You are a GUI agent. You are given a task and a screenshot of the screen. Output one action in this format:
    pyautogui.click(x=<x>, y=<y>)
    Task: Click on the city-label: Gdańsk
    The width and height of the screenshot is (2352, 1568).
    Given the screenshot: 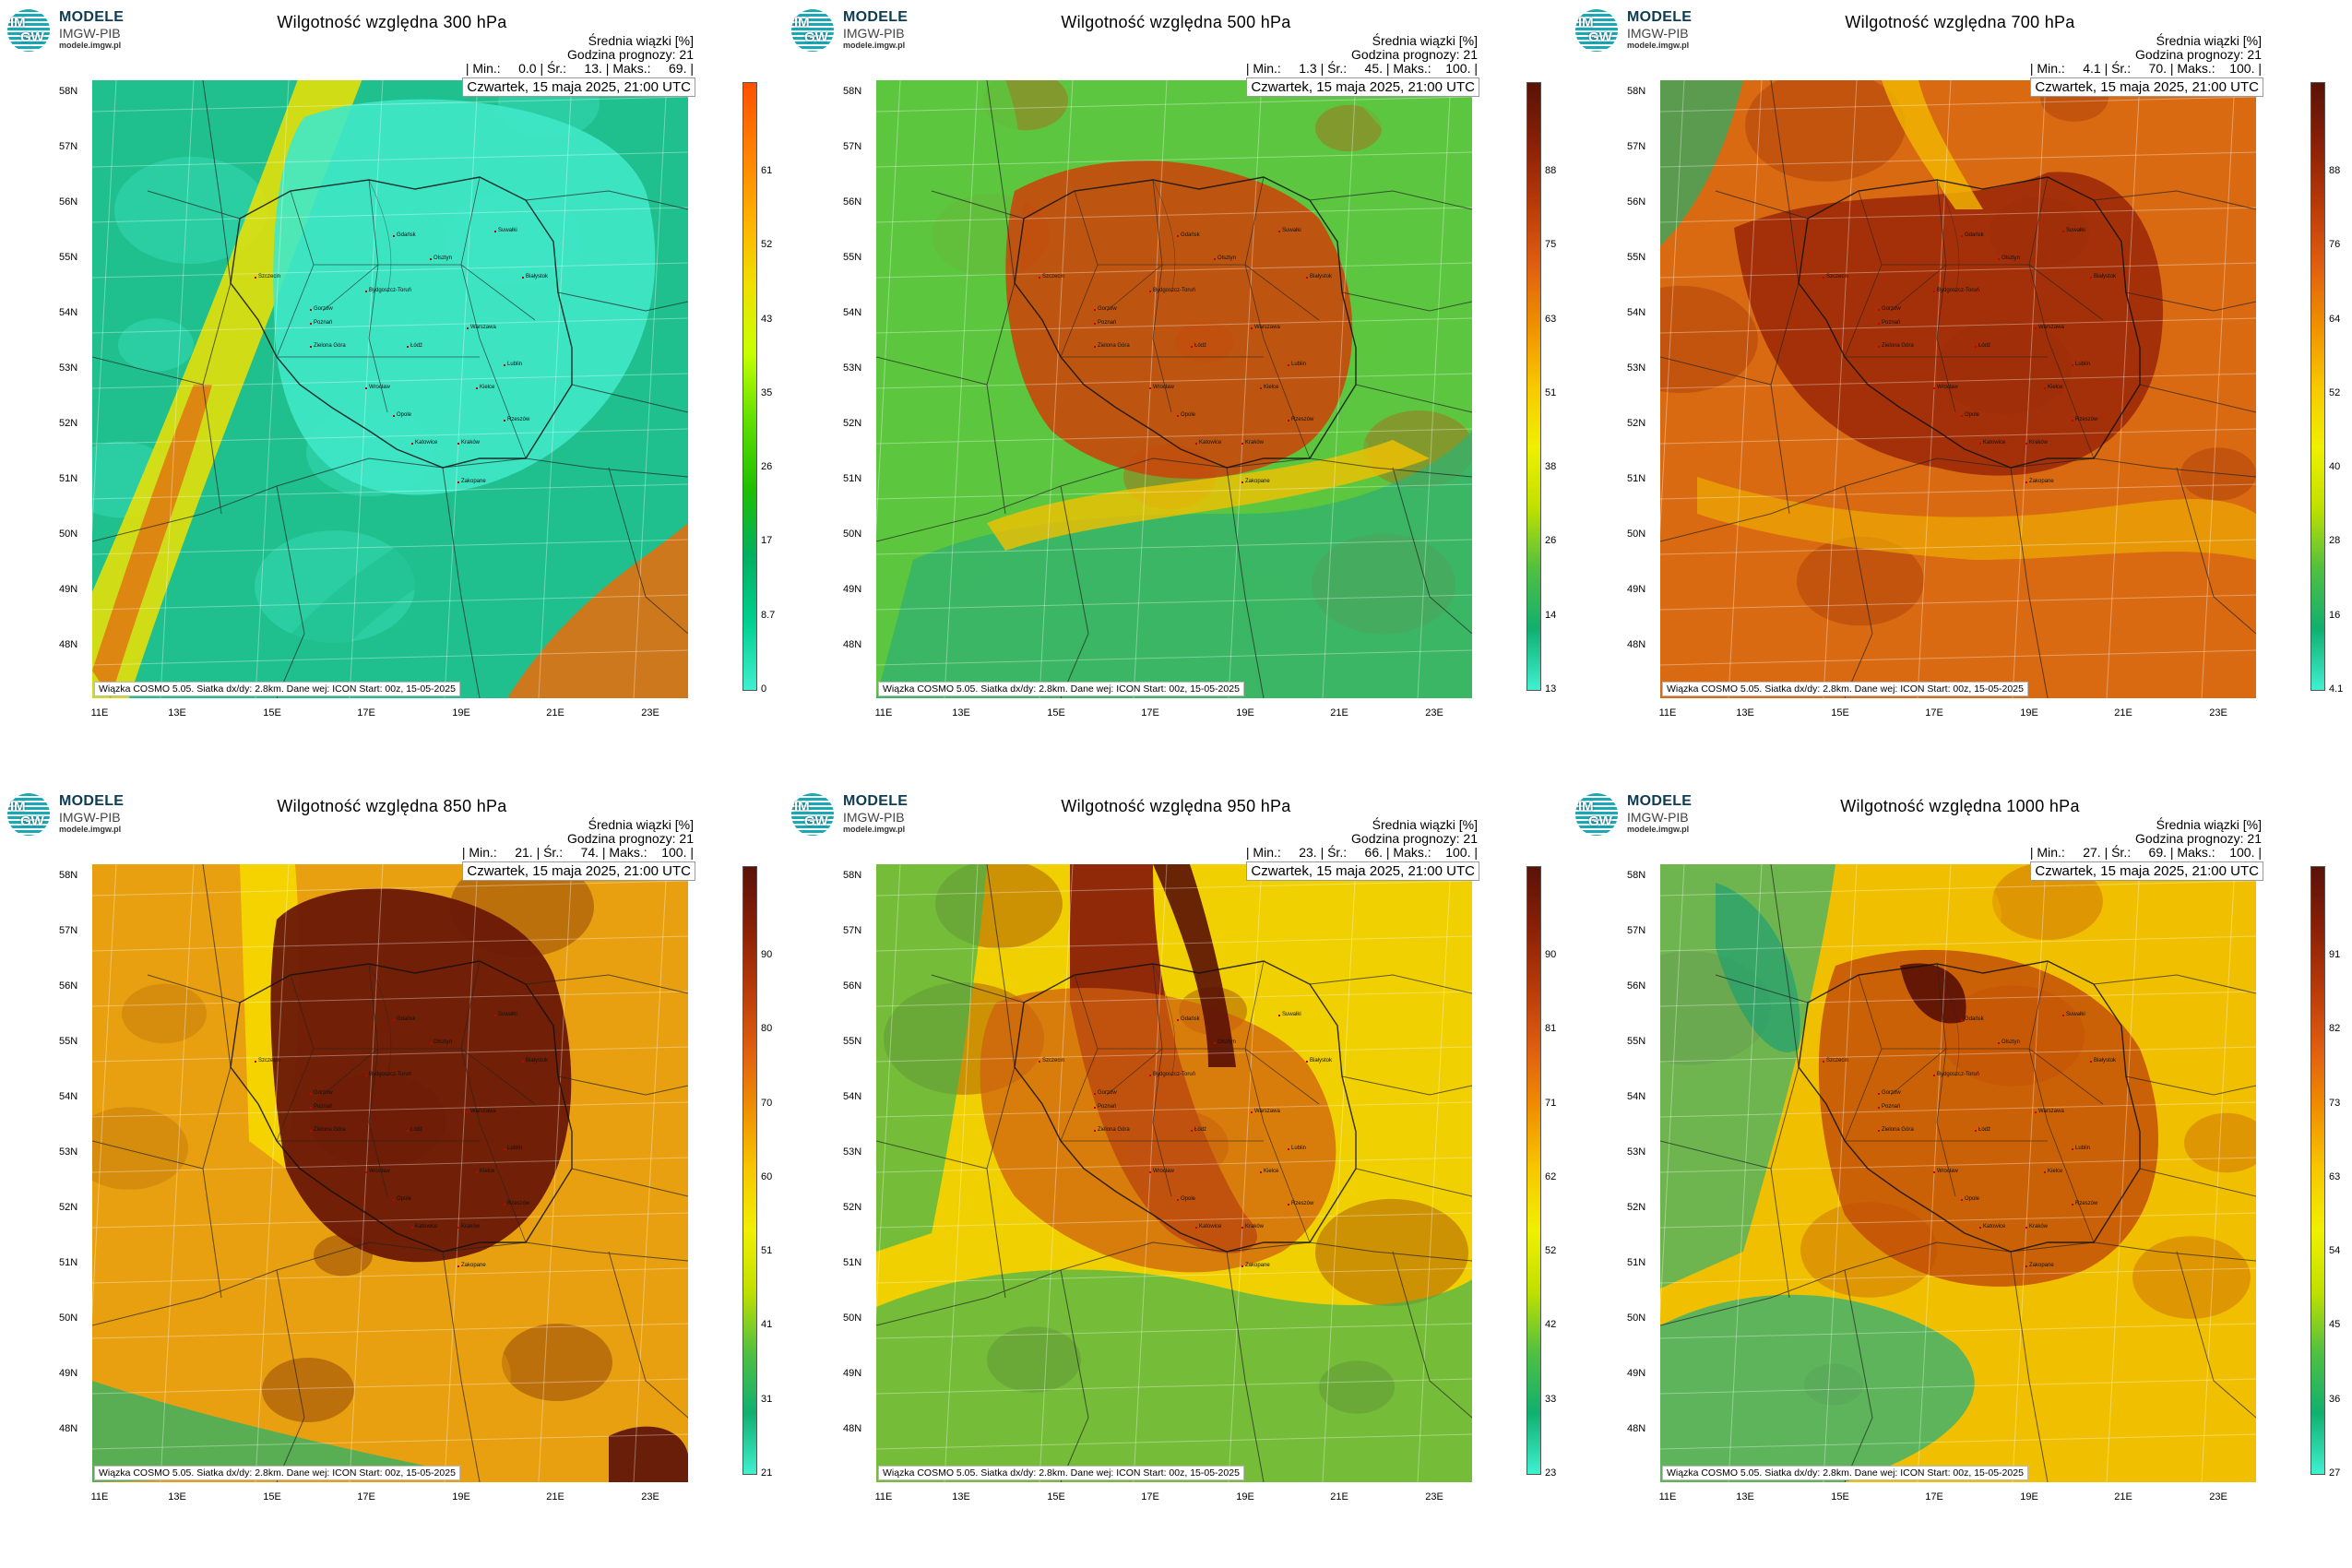 What is the action you would take?
    pyautogui.click(x=404, y=1019)
    